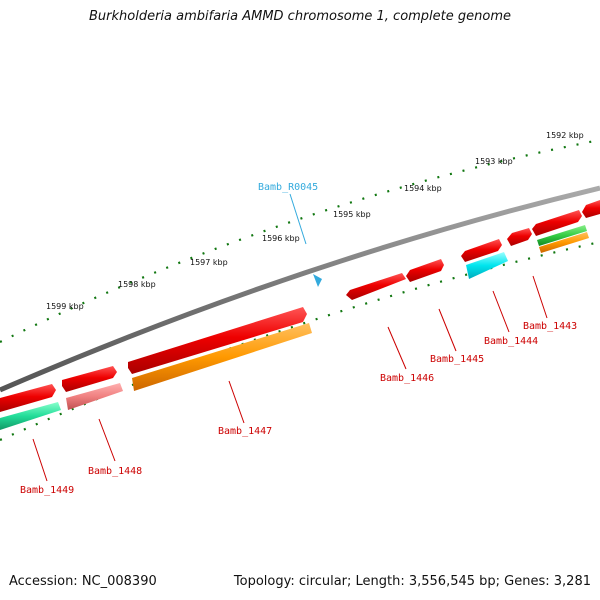 This screenshot has width=600, height=600. I want to click on gene-label-1445: Bamb_1445, so click(457, 359).